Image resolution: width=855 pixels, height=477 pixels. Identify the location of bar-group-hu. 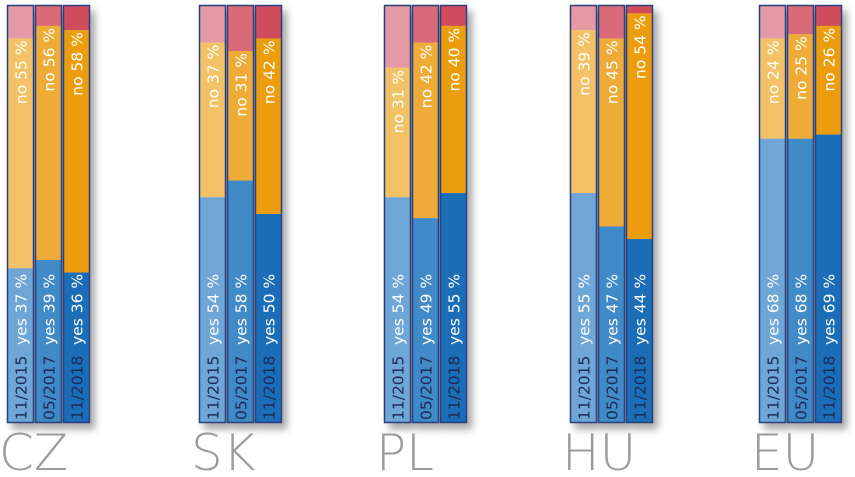
(611, 214).